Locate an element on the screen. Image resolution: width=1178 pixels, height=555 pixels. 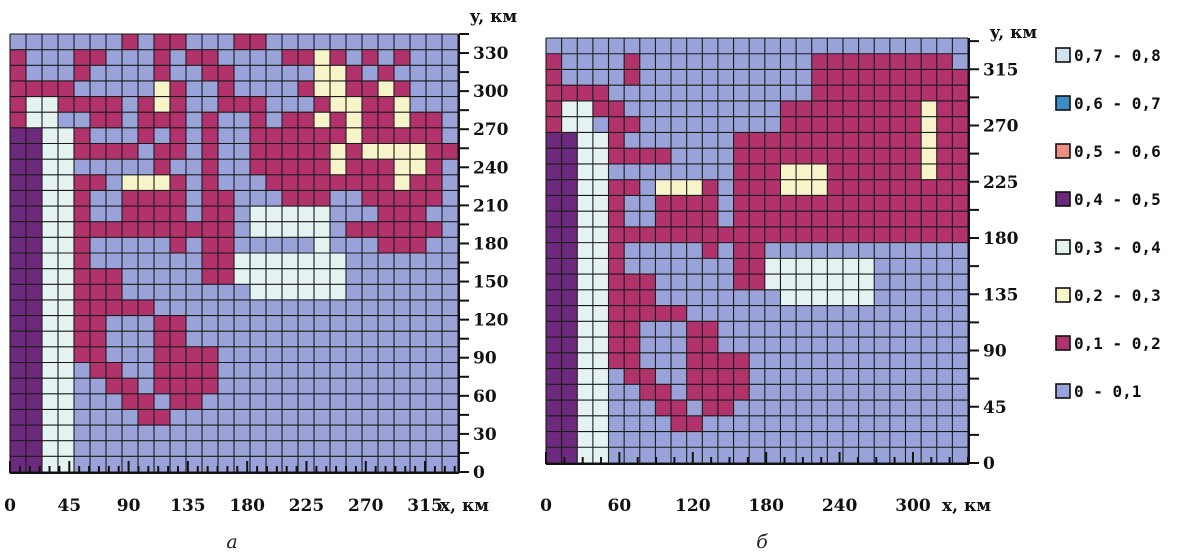
x-axis-title-a: x, км is located at coordinates (464, 506).